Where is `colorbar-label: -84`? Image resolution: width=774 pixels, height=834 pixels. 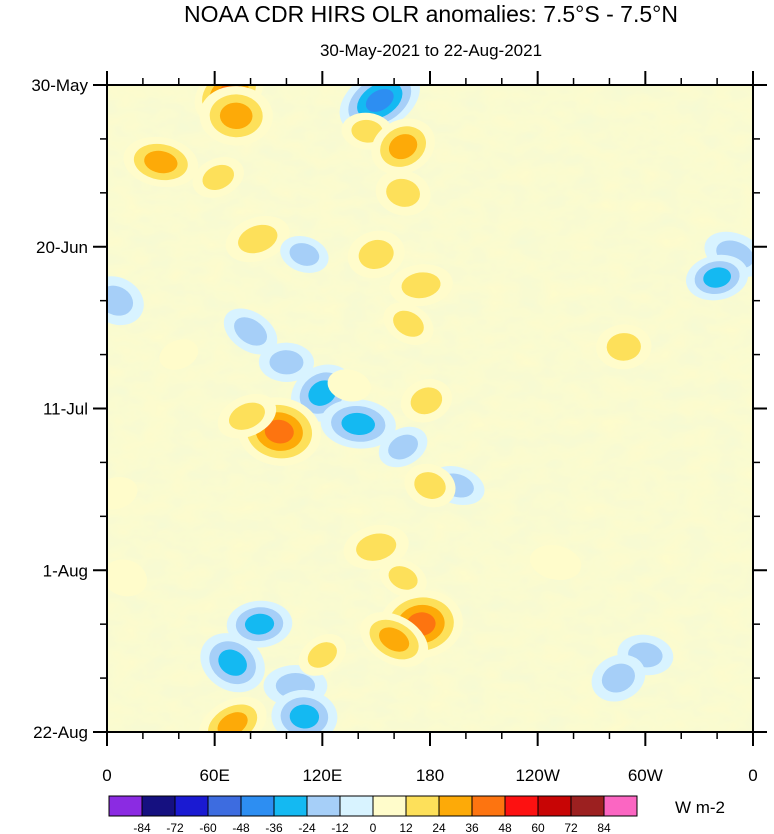 colorbar-label: -84 is located at coordinates (142, 827).